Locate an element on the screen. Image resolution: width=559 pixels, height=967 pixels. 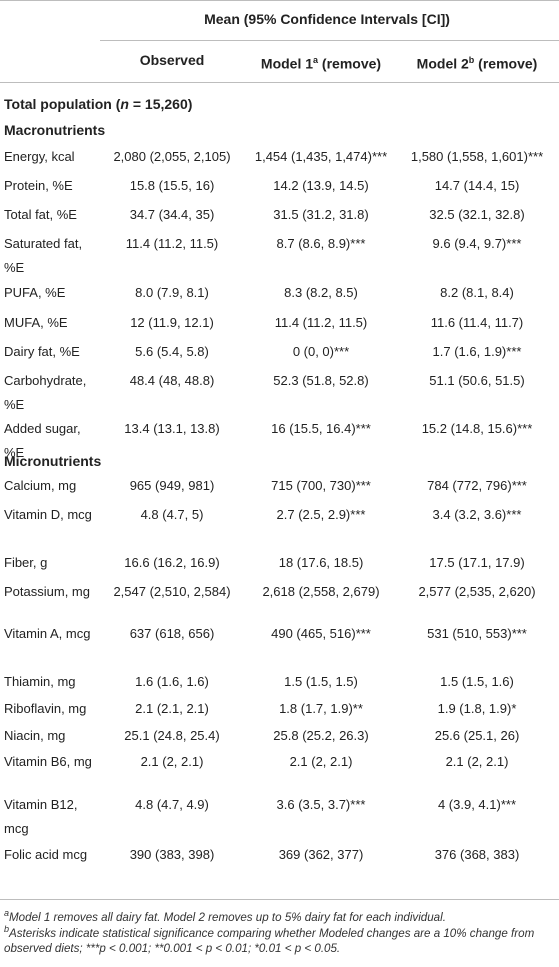
cell-model1: 2.7 (2.5, 2.9)*** is located at coordinates (321, 514).